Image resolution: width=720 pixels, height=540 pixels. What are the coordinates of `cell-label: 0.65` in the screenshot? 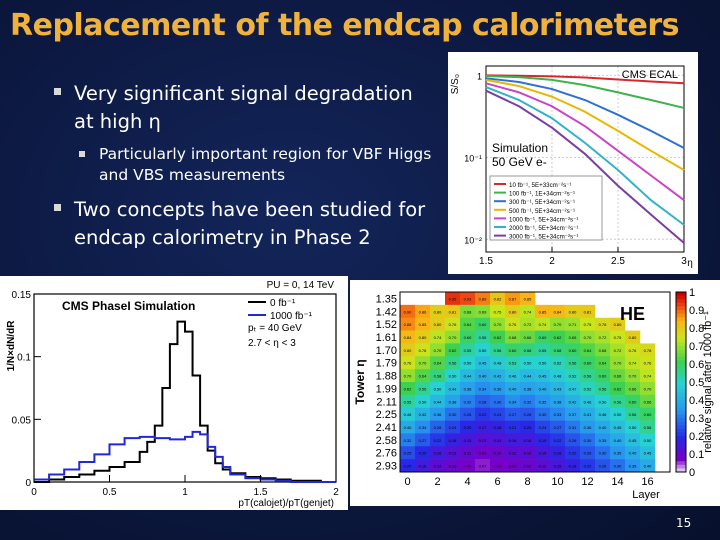 It's located at (573, 337).